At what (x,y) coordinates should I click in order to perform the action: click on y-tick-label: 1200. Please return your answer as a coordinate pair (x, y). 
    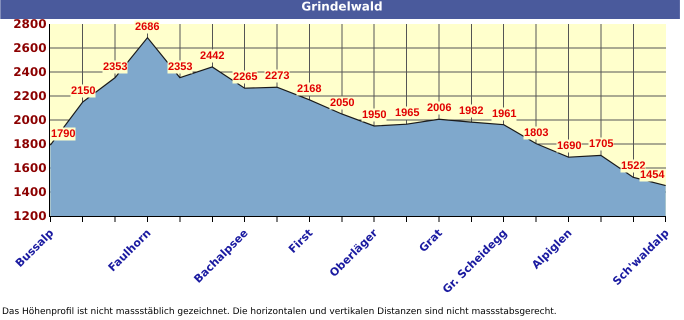
    Looking at the image, I should click on (30, 216).